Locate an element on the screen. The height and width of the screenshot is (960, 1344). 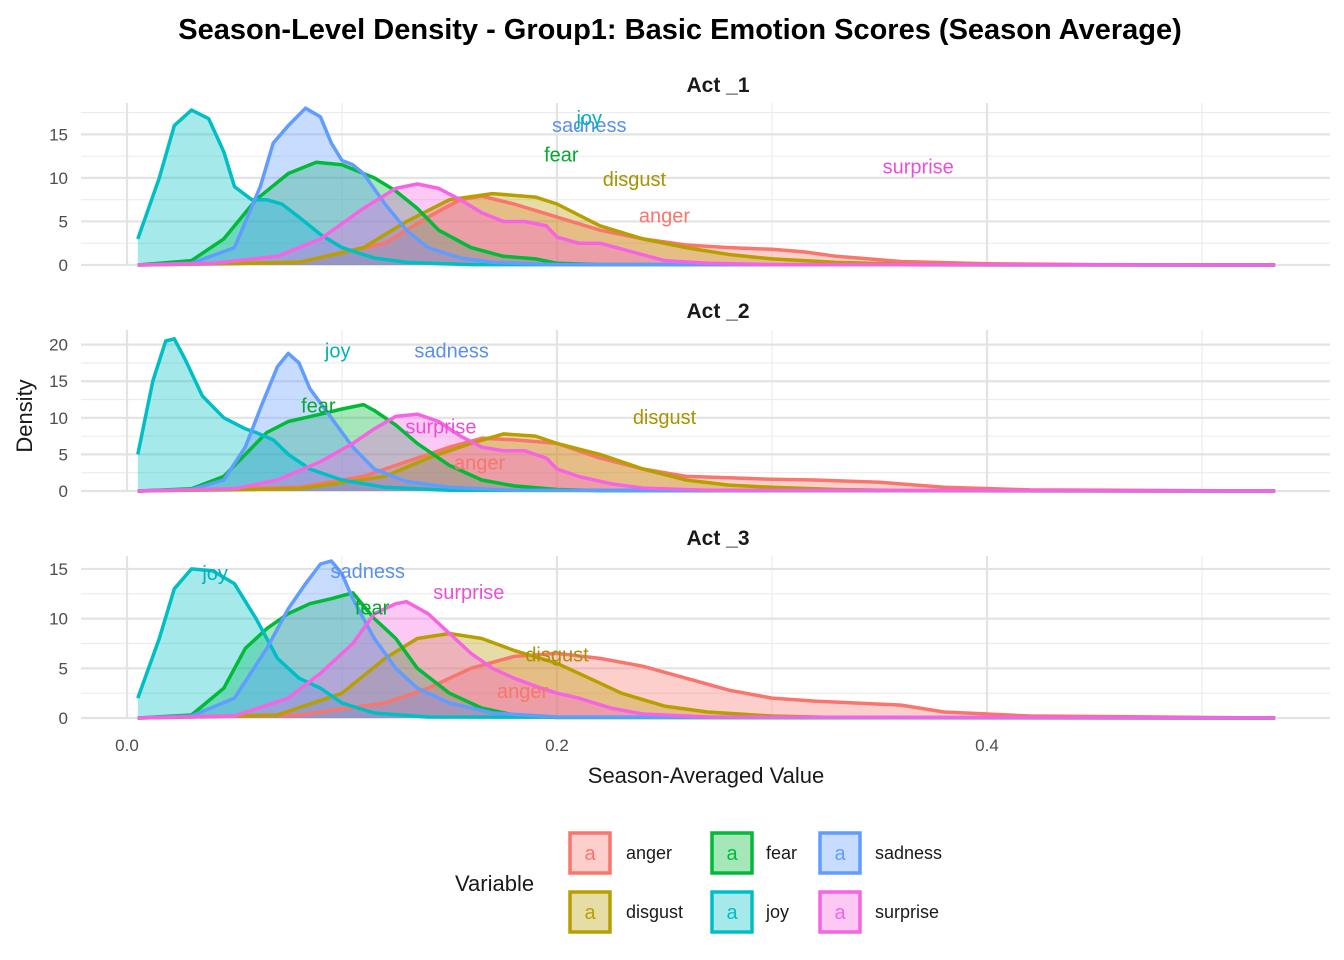
legend-label: disgust is located at coordinates (654, 912).